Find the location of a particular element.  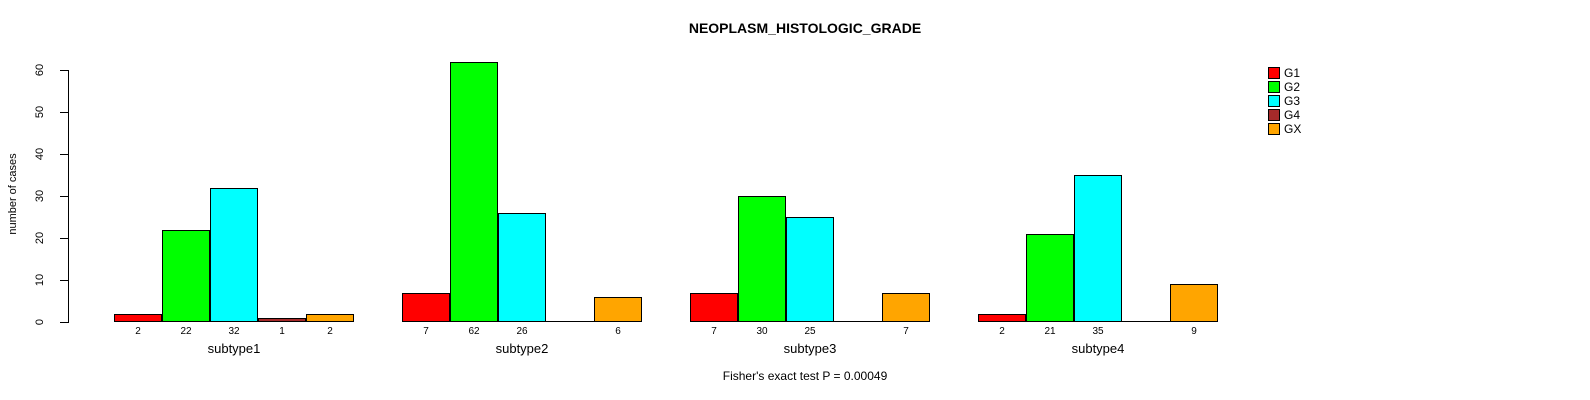

y-axis-label: number of cases is located at coordinates (13, 194).